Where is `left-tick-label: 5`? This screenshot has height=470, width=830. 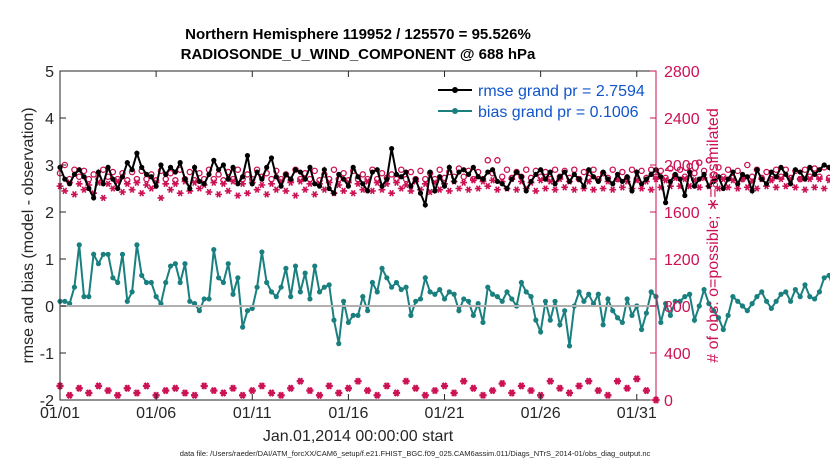
left-tick-label: 5 is located at coordinates (49, 72).